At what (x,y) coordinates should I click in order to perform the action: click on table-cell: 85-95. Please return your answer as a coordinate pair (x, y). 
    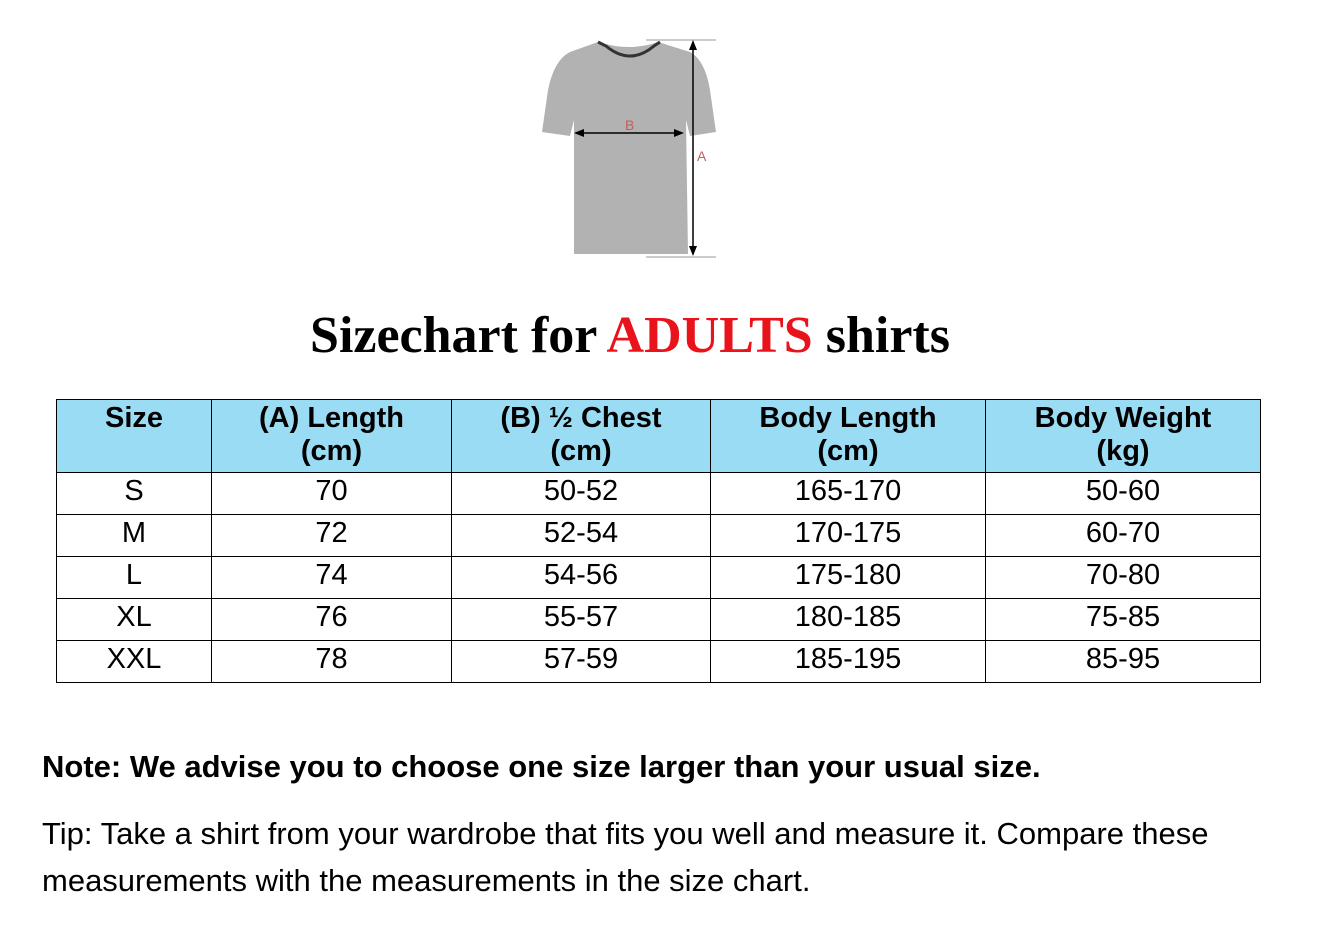
    Looking at the image, I should click on (1123, 661).